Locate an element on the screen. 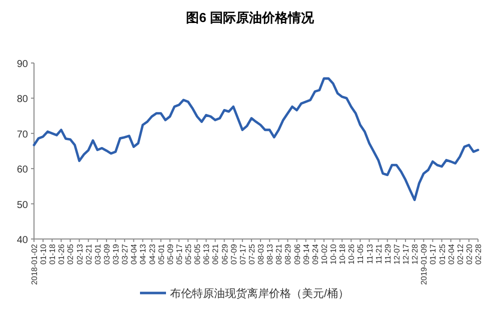 Image resolution: width=500 pixels, height=322 pixels. x-tick-label: 02-13 is located at coordinates (79, 253).